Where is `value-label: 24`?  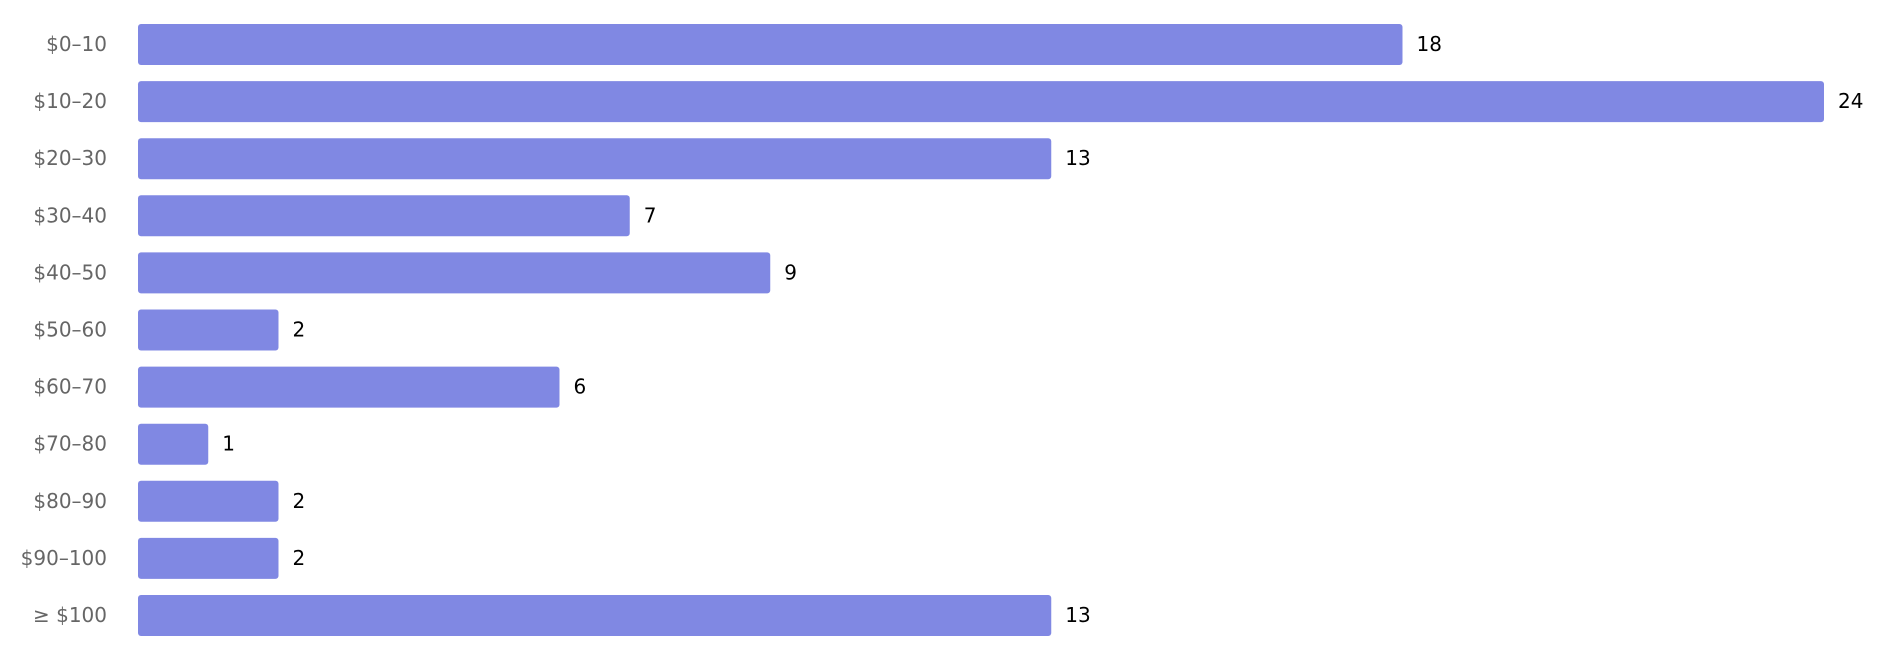
value-label: 24 is located at coordinates (1850, 101).